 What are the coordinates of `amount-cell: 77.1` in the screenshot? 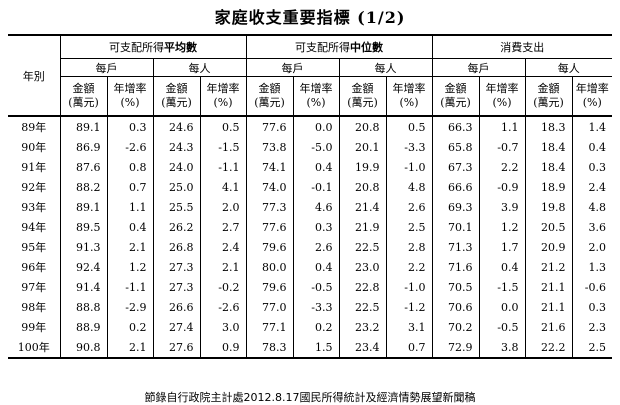 It's located at (269, 327).